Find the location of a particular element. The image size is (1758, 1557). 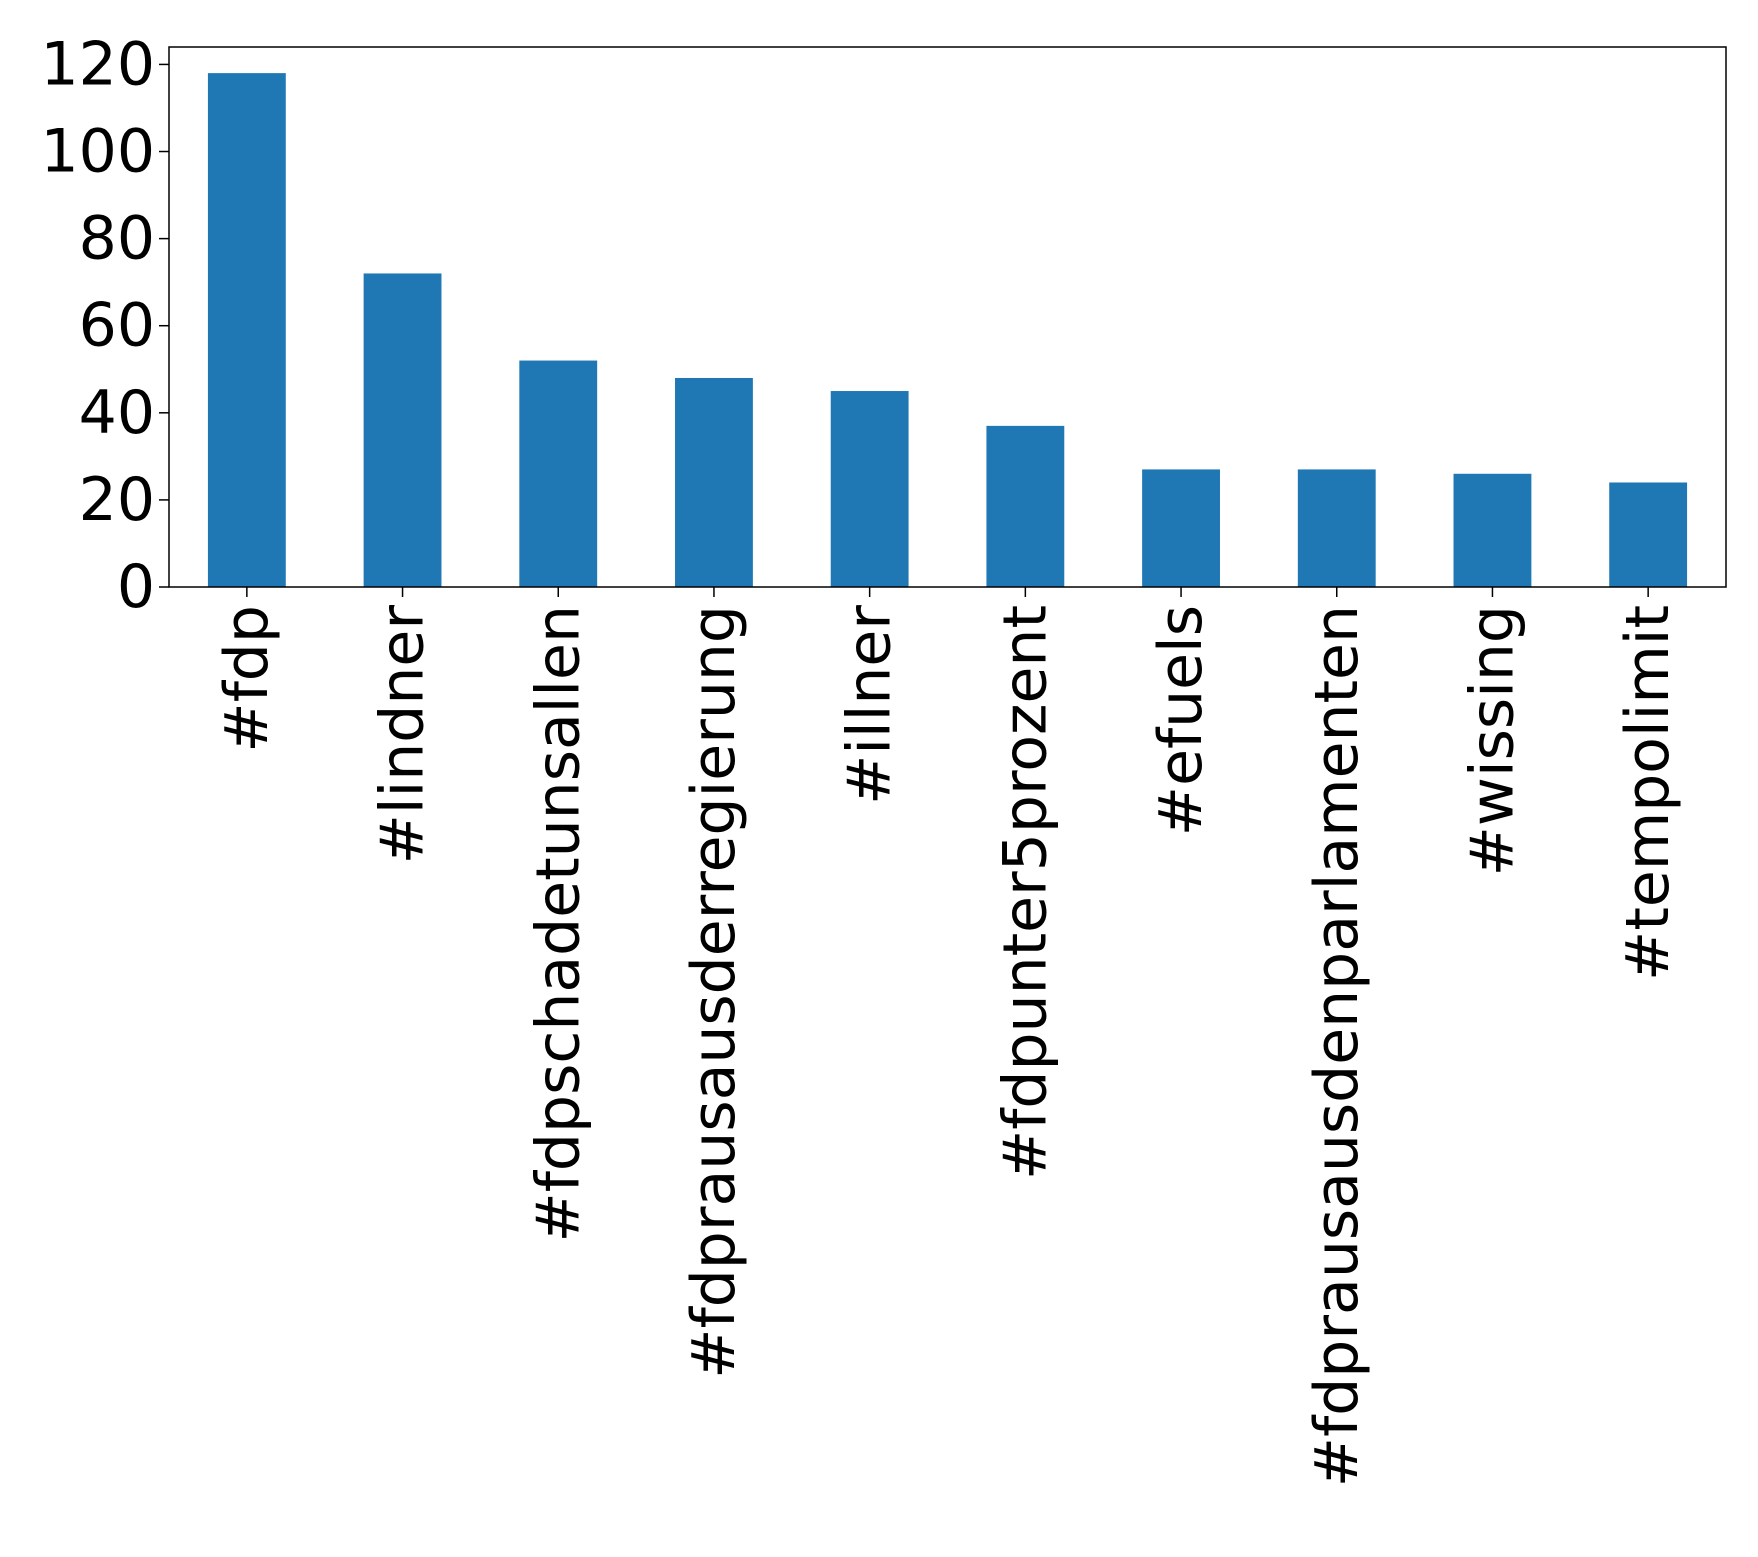

y-tick-label-6: 120 is located at coordinates (97, 64).